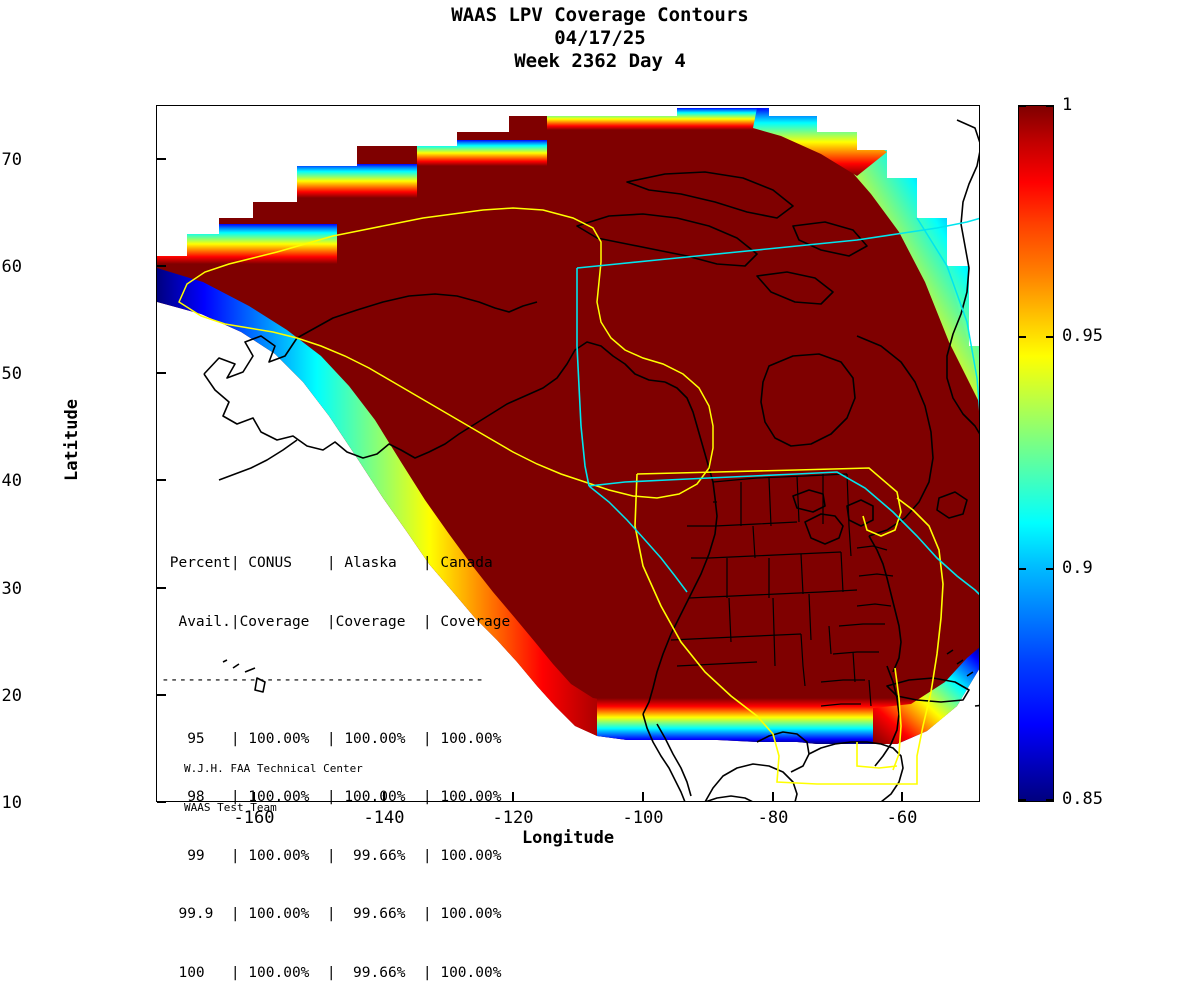 The height and width of the screenshot is (1003, 1200). Describe the element at coordinates (568, 838) in the screenshot. I see `x-axis-label: Longitude` at that location.